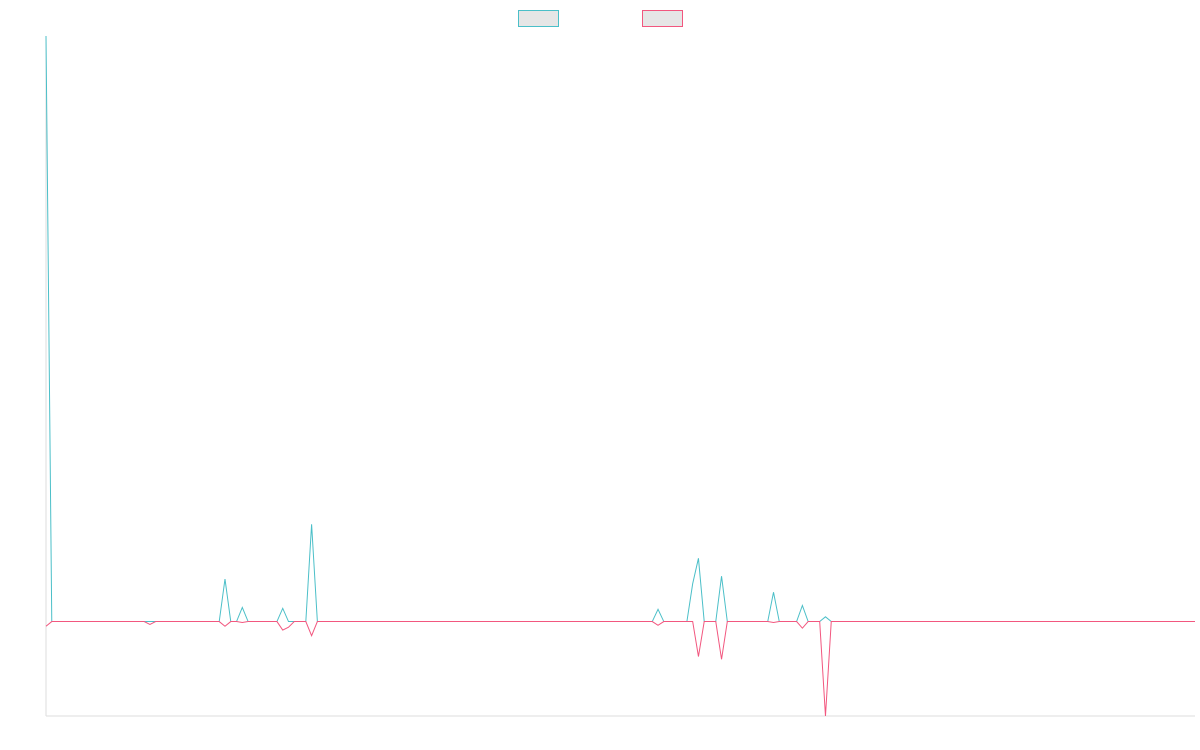  I want to click on legend-swatch-a, so click(538, 18).